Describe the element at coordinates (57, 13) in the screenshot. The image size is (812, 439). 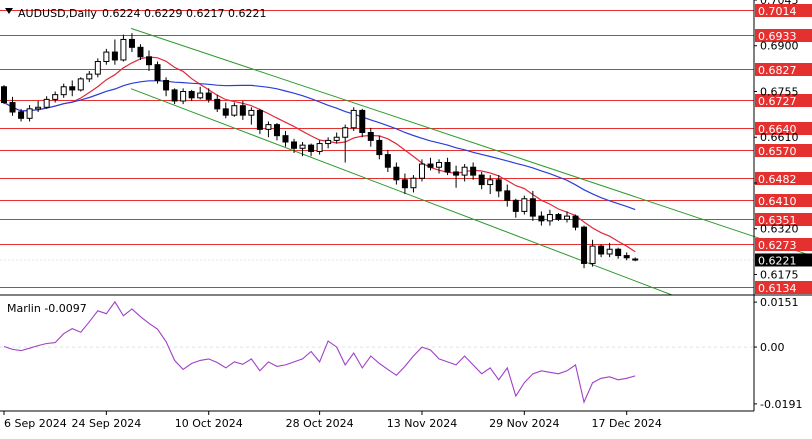
I see `symbol-label: AUDUSD,Daily` at that location.